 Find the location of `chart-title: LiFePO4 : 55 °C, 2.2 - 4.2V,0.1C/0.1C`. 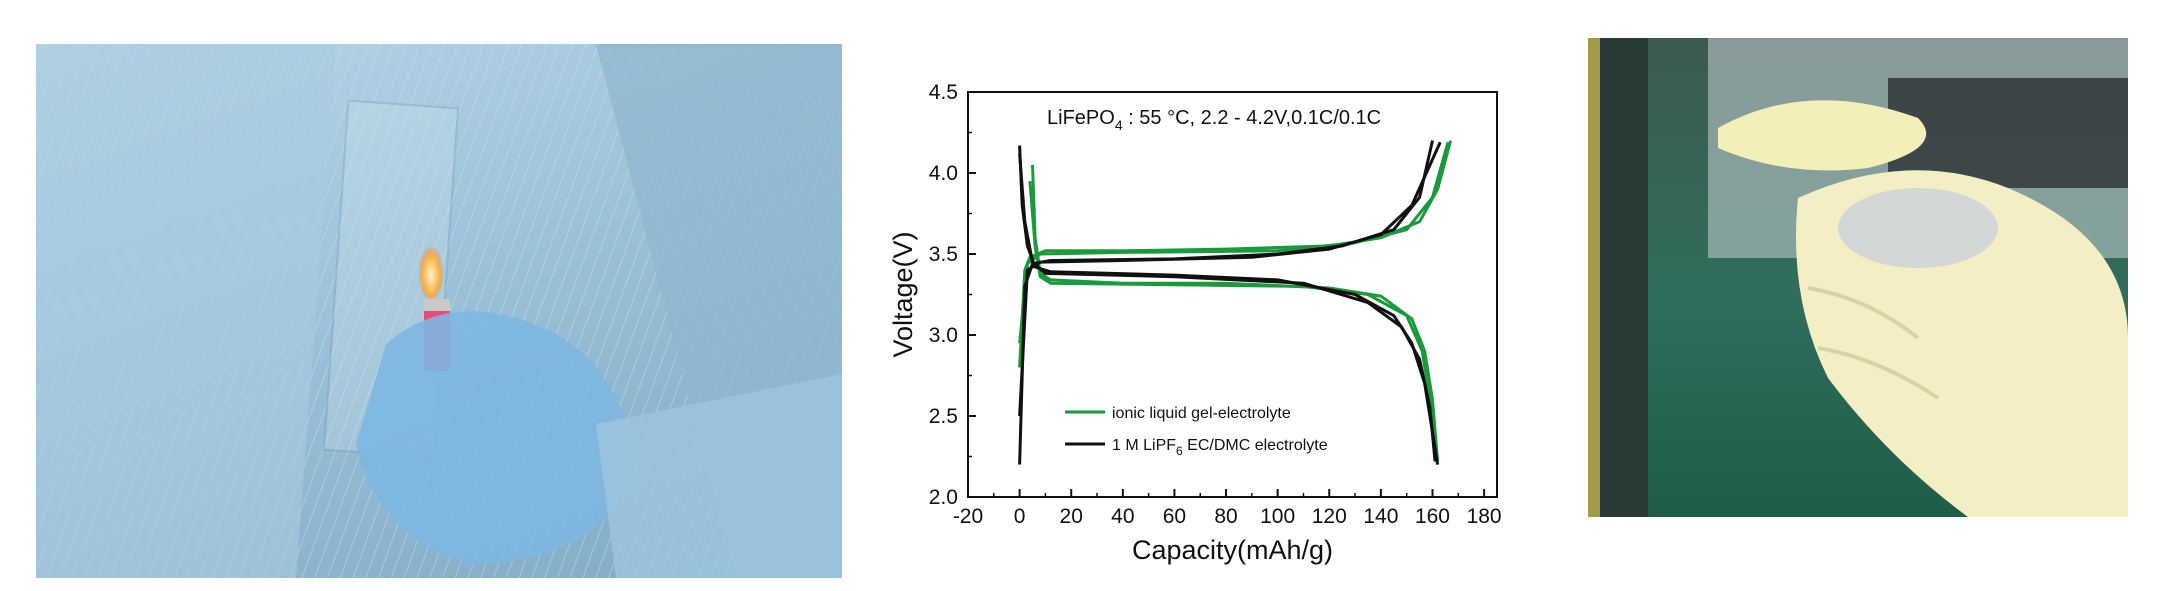

chart-title: LiFePO4 : 55 °C, 2.2 - 4.2V,0.1C/0.1C is located at coordinates (1214, 120).